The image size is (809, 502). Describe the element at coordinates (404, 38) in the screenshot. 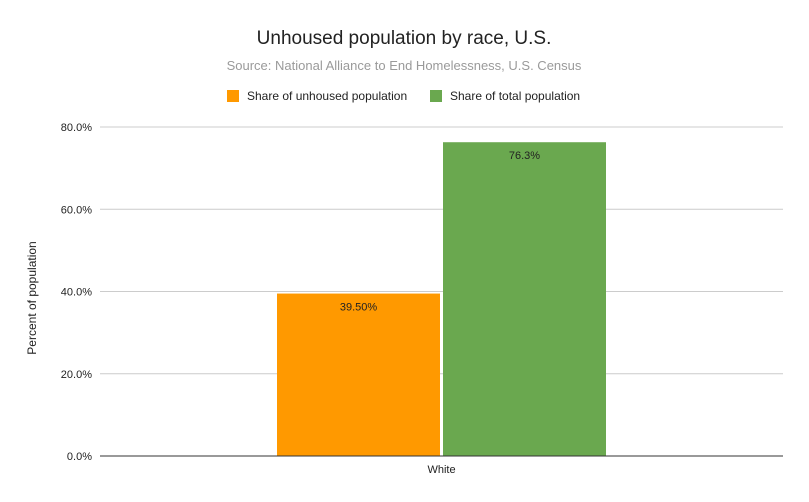

I see `chart-title: Unhoused population by race, U.S.` at that location.